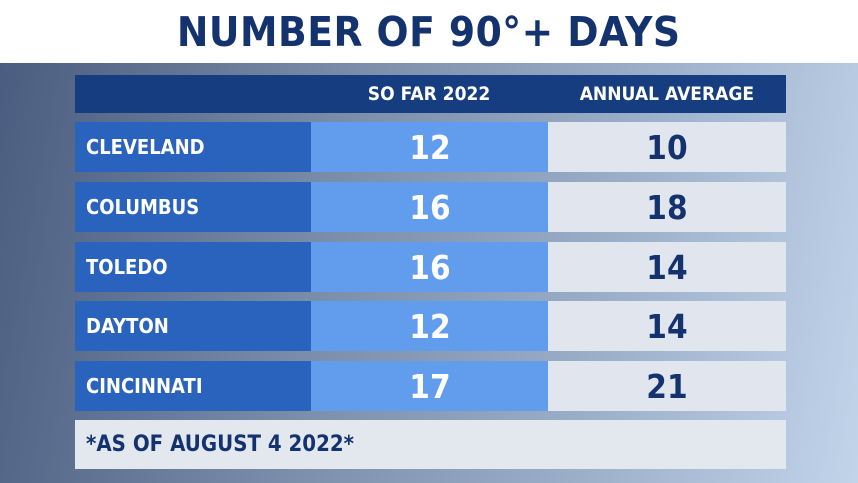 The width and height of the screenshot is (858, 483). Describe the element at coordinates (193, 386) in the screenshot. I see `city-label: CINCINNATI` at that location.